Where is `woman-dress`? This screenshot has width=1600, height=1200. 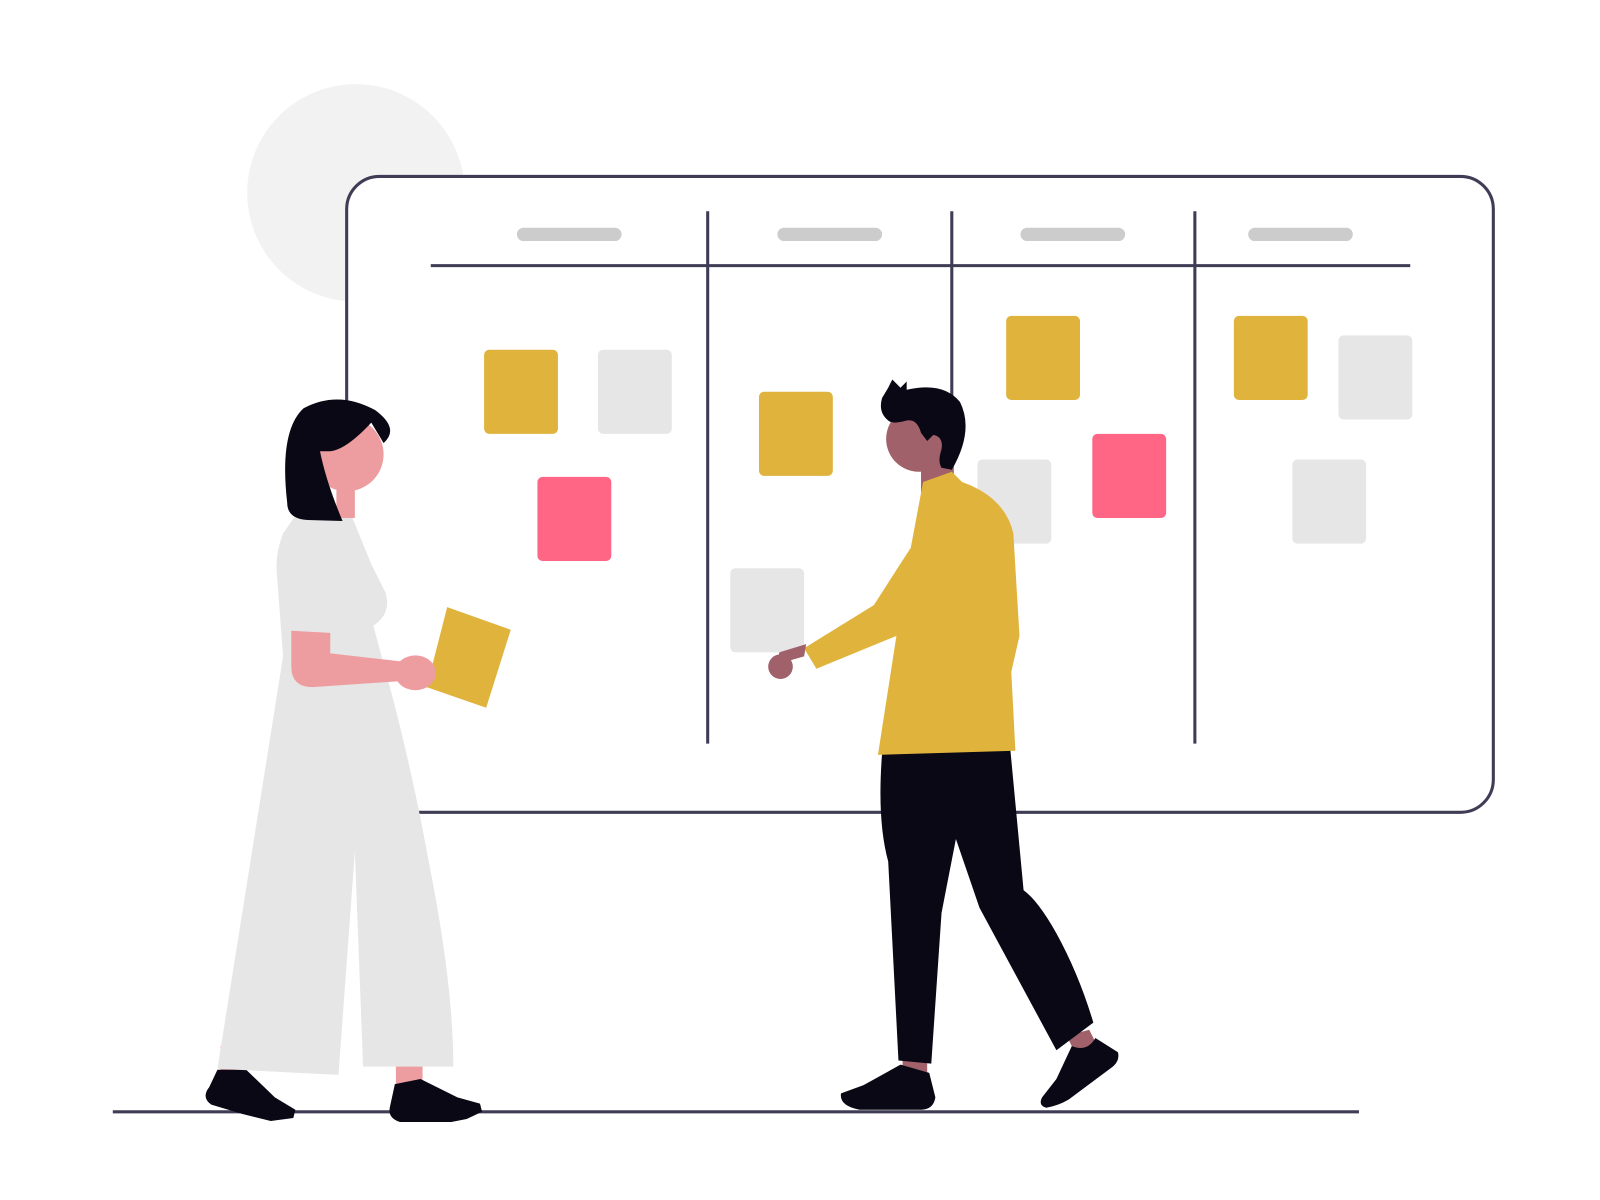 woman-dress is located at coordinates (335, 791).